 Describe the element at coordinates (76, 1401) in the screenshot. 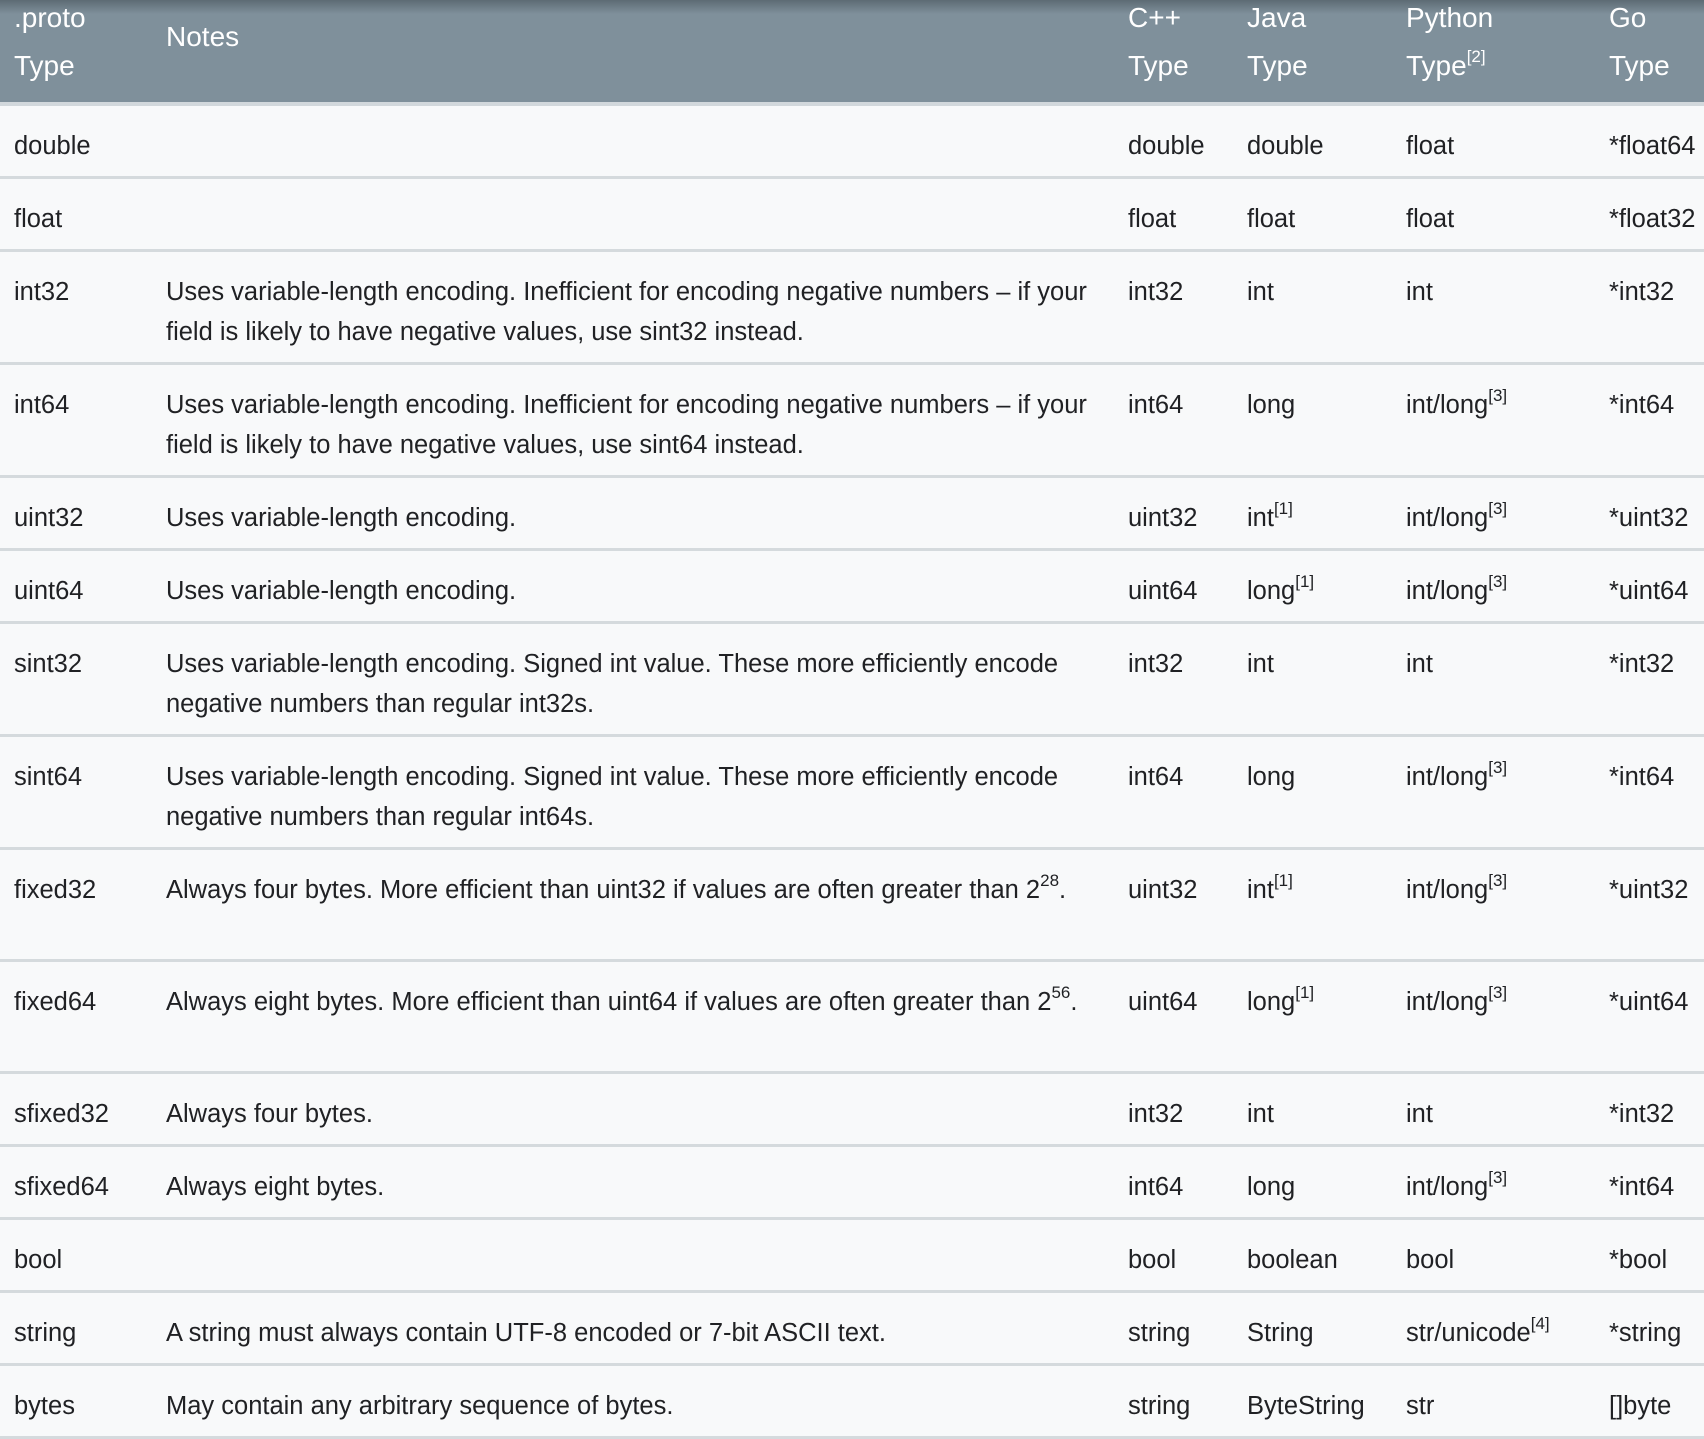

I see `proto-type-cell: bytes` at that location.